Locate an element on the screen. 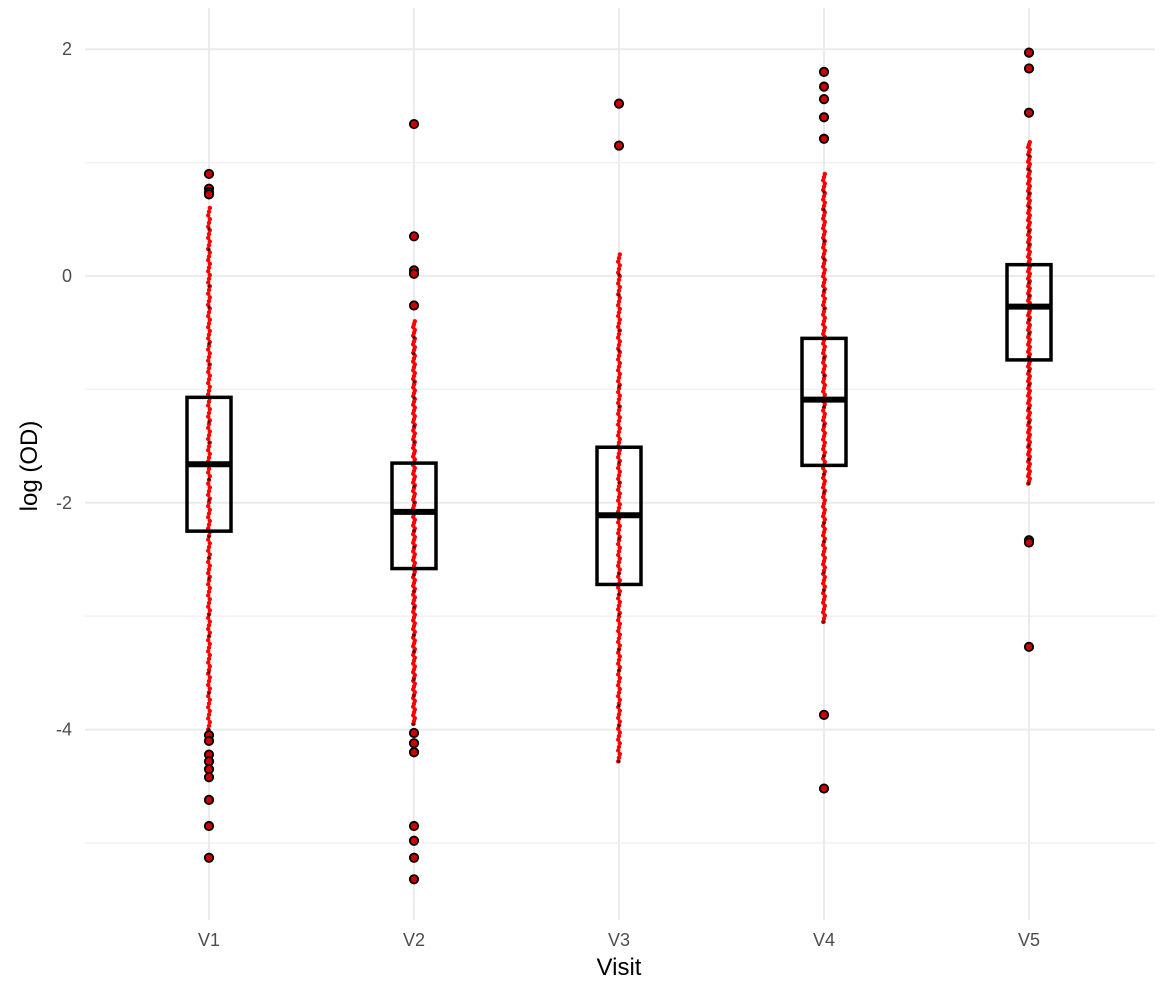 This screenshot has width=1170, height=995. y-tick-label: -2 is located at coordinates (64, 503).